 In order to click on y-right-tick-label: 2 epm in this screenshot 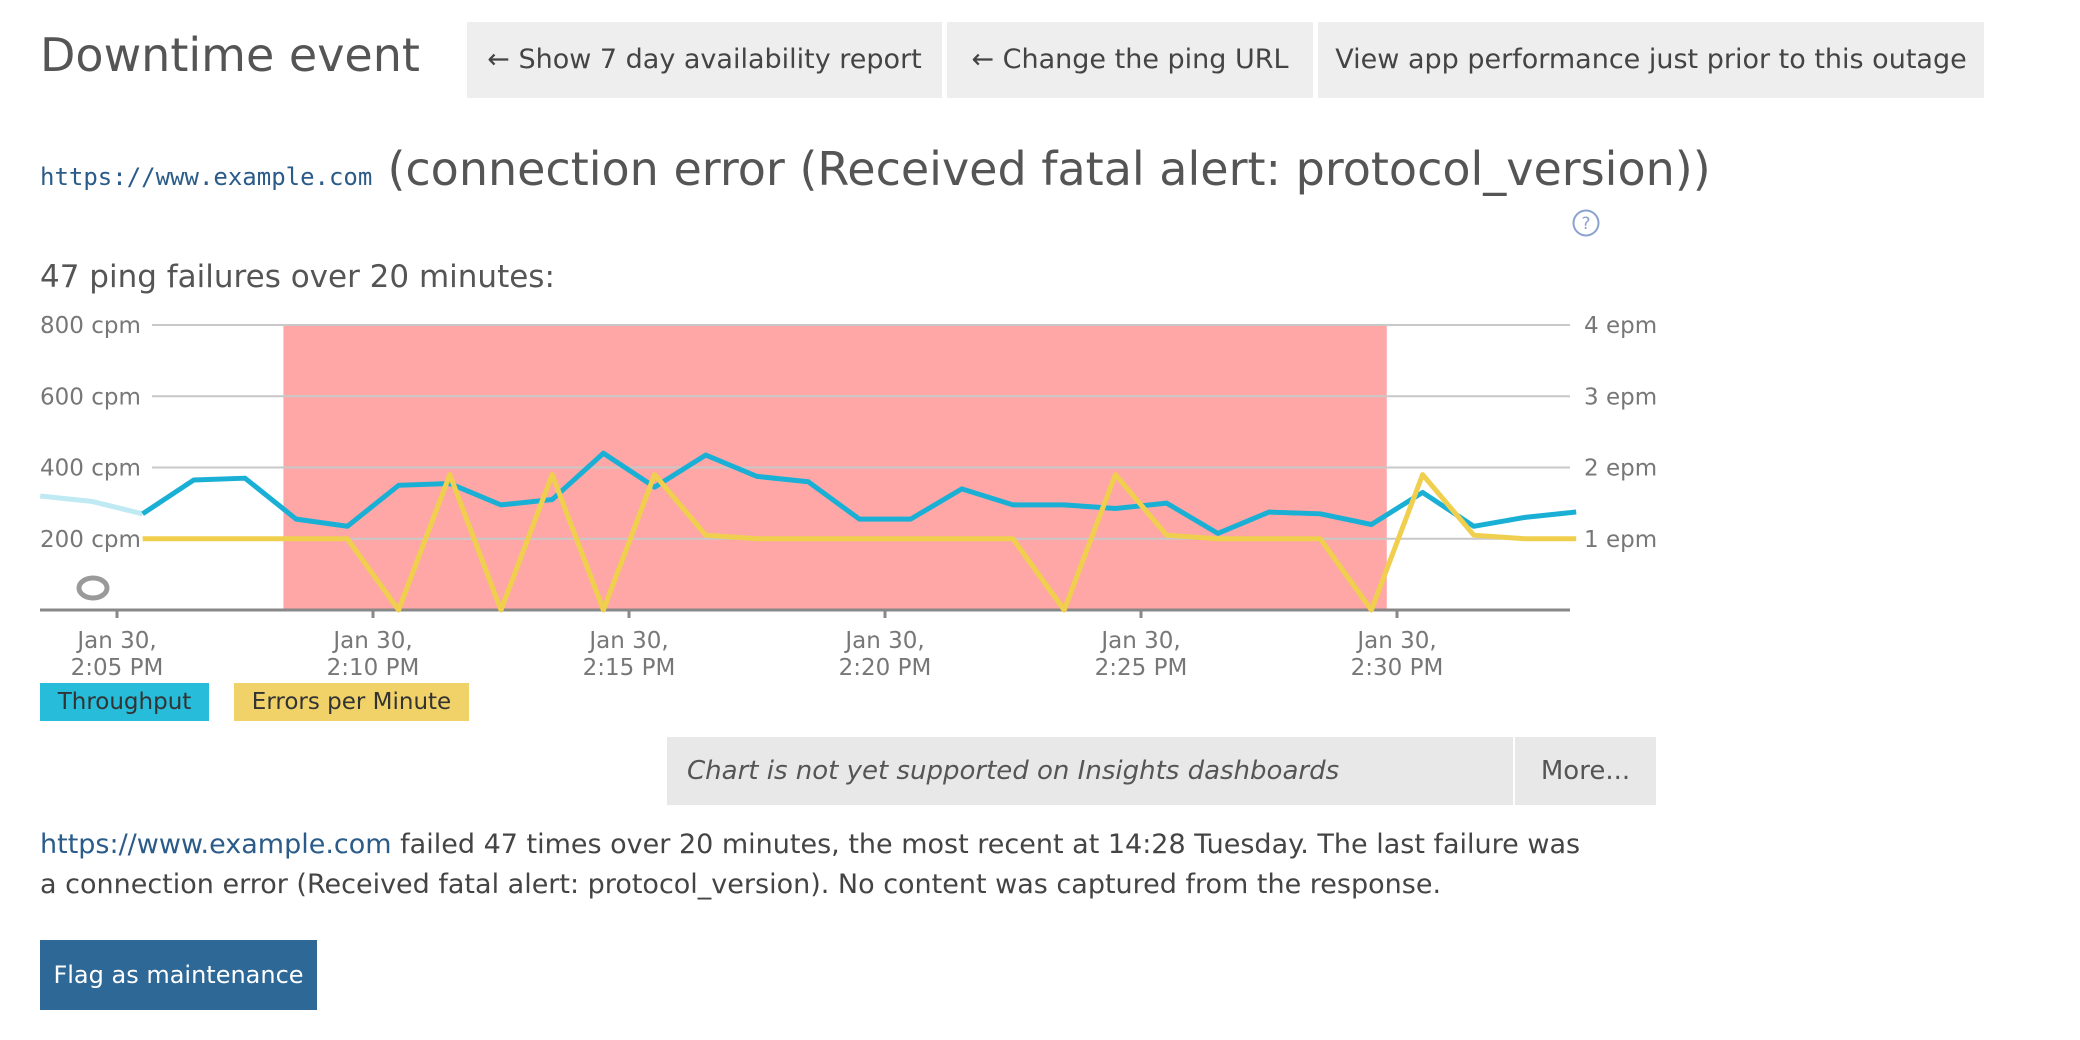, I will do `click(1620, 469)`.